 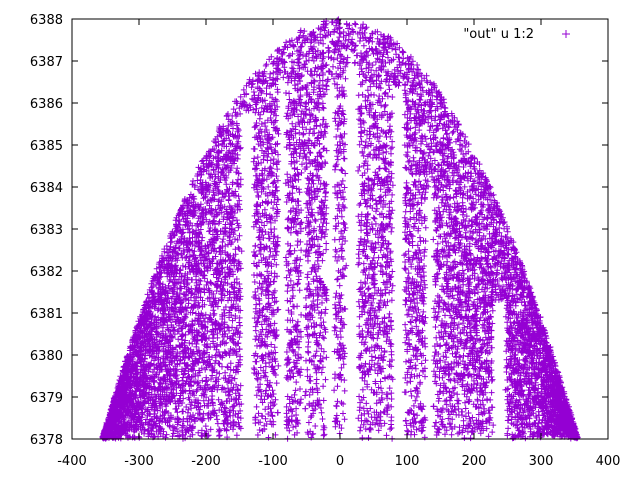 I want to click on y-tick-label: 6388, so click(x=46, y=20).